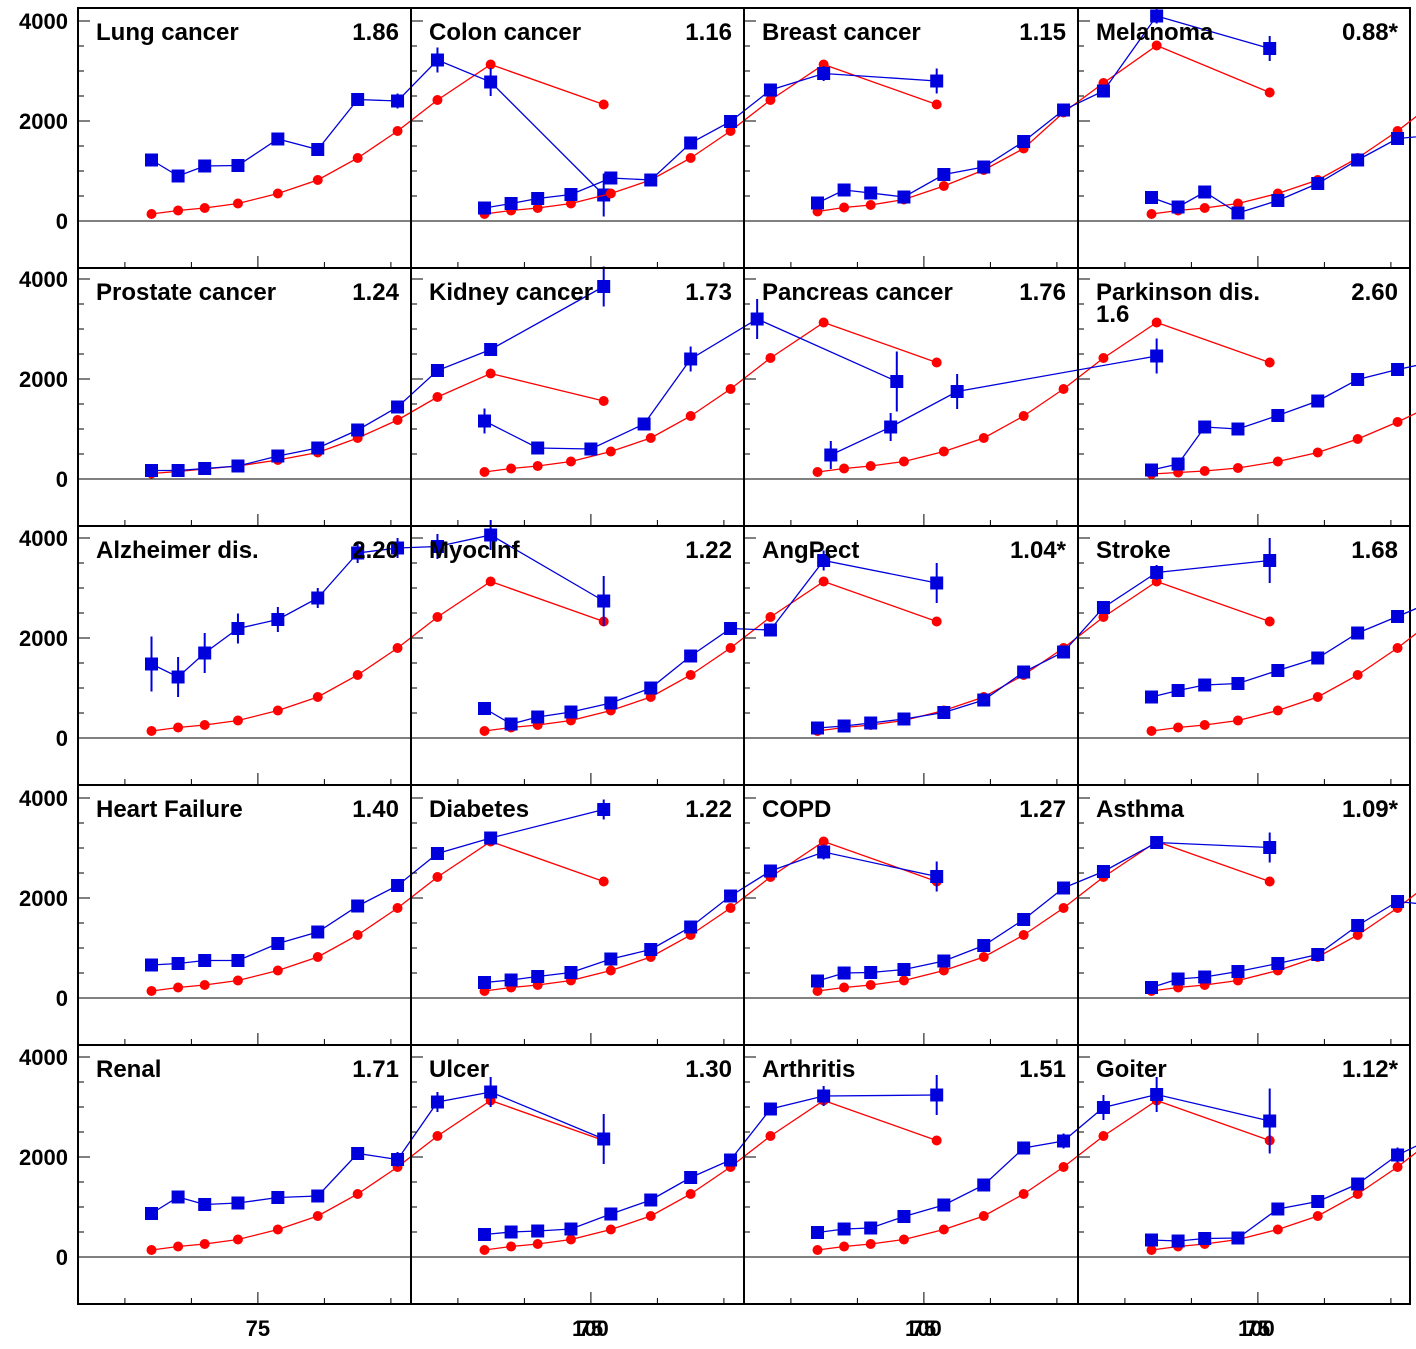  I want to click on x-tick-label: 75, so click(1258, 1328).